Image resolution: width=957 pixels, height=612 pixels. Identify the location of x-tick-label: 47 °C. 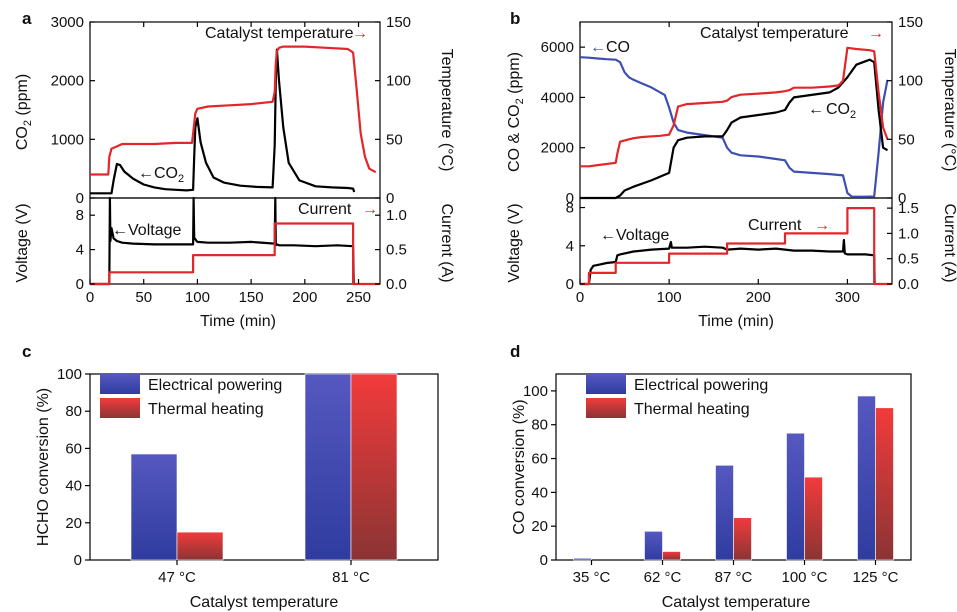
(177, 577).